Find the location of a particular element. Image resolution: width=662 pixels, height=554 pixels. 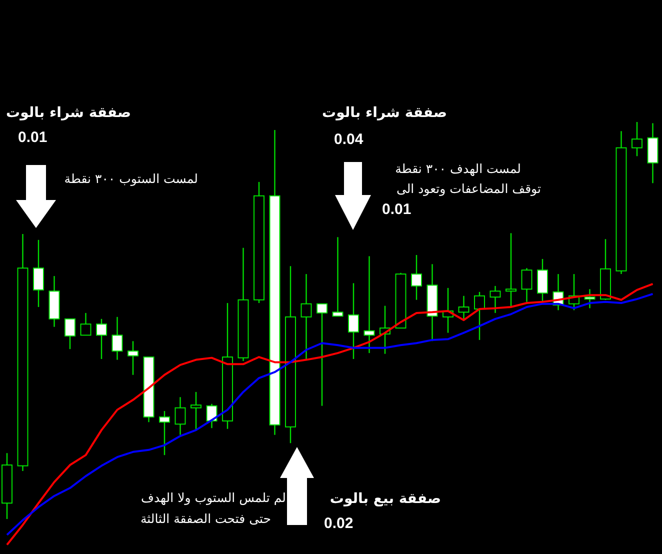

annotation: توقف المضاعفات وتعود الى is located at coordinates (469, 189).